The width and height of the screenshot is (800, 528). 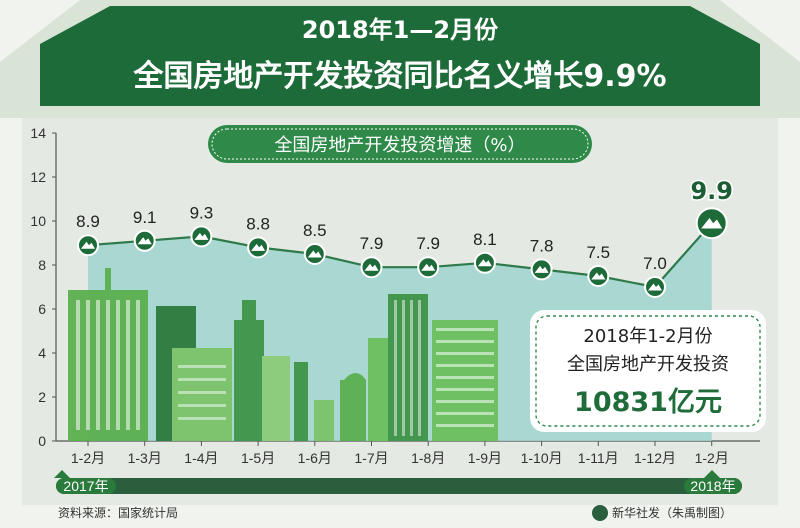 I want to click on timeline-end-cap, so click(x=713, y=486).